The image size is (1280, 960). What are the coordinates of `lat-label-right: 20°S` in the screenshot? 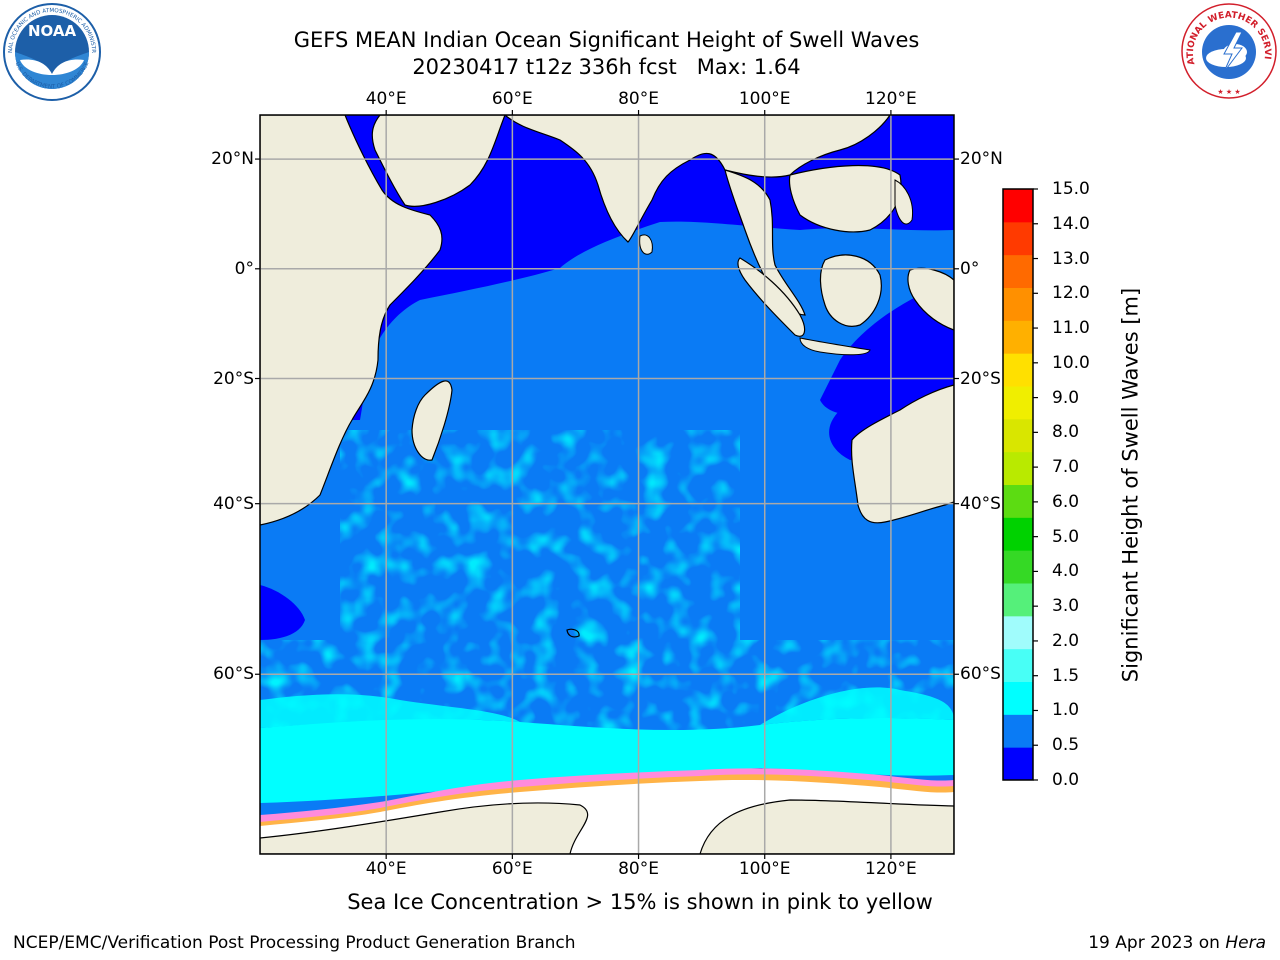 It's located at (980, 378).